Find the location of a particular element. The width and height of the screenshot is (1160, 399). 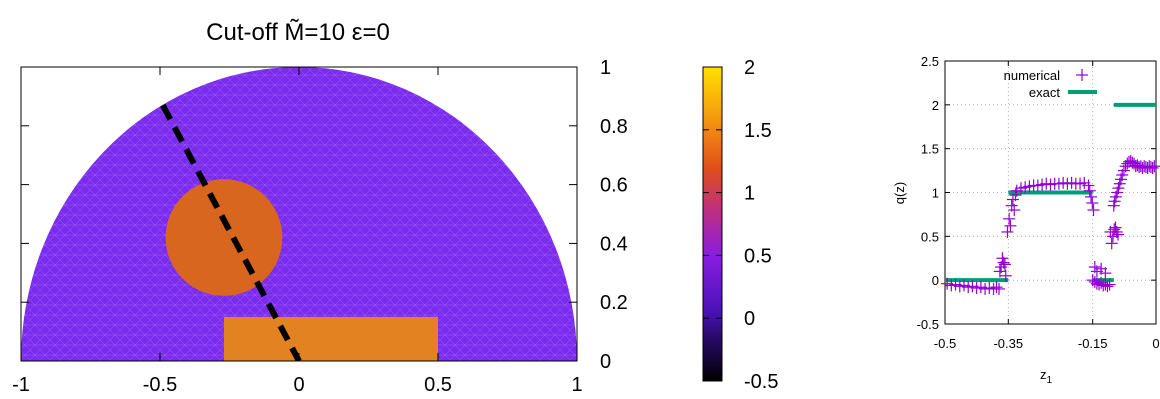

y-axis-label: q(z) is located at coordinates (899, 193).